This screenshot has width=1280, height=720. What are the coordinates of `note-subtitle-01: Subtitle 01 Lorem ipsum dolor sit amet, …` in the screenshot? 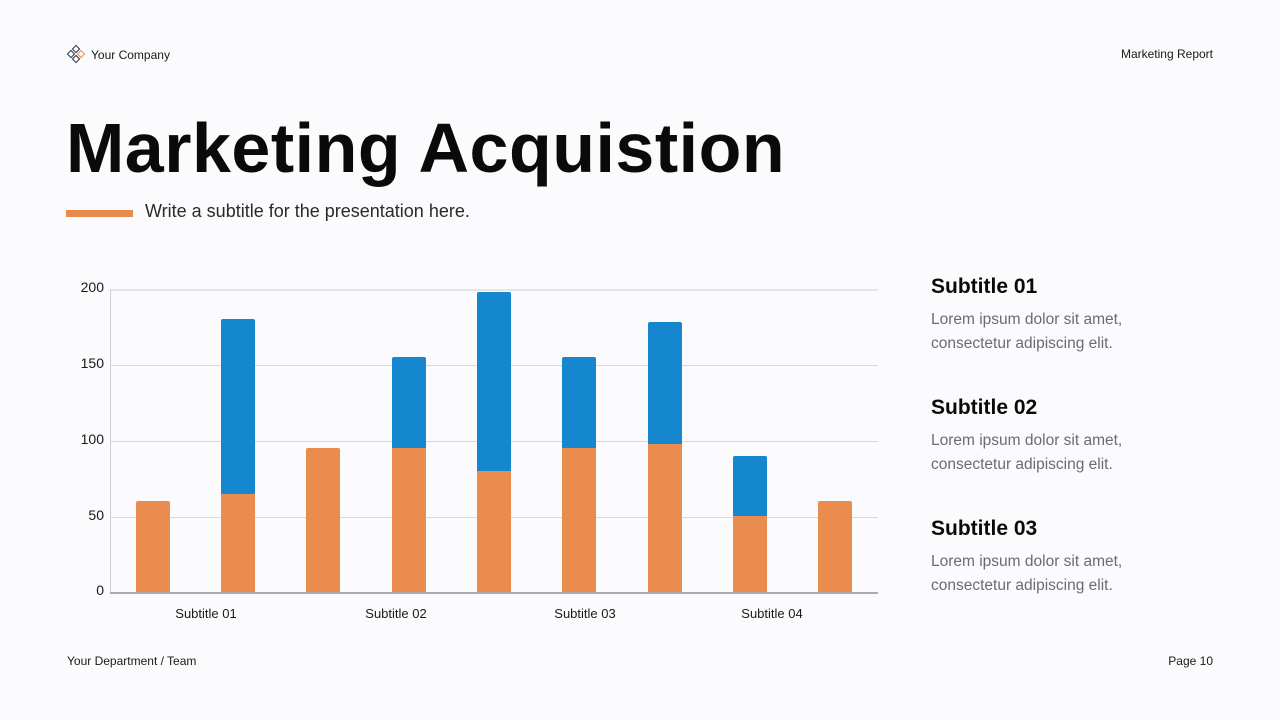 It's located at (1081, 315).